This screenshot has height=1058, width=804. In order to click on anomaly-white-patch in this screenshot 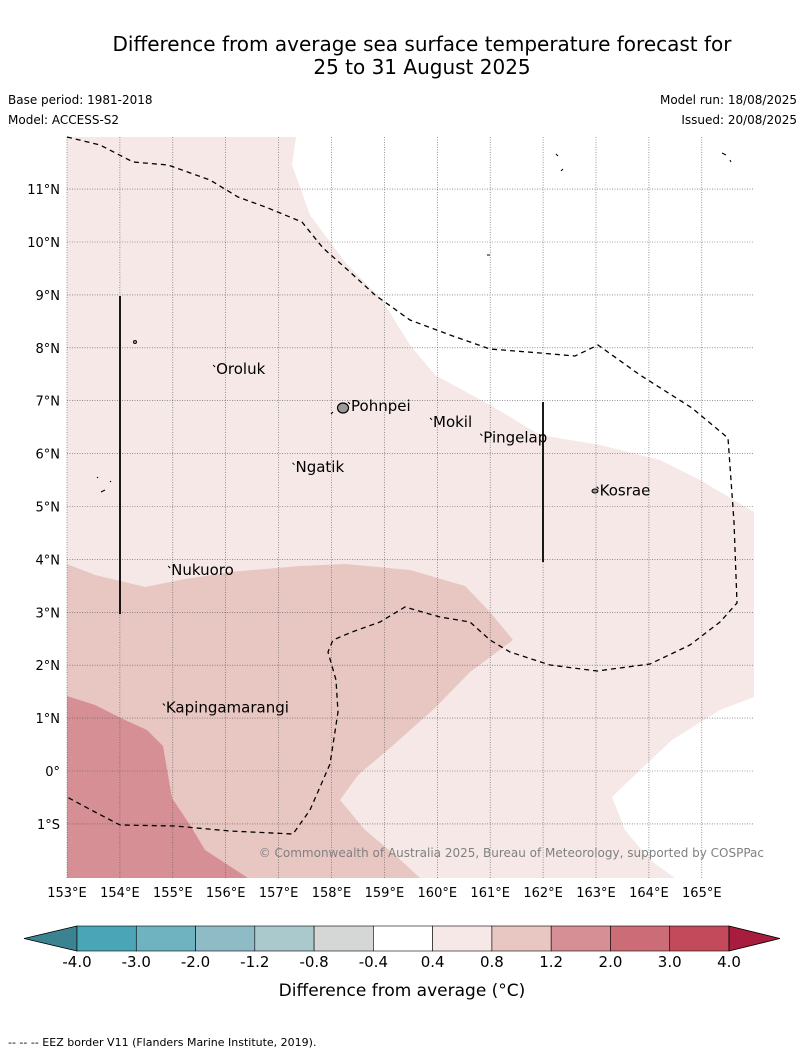, I will do `click(683, 787)`.